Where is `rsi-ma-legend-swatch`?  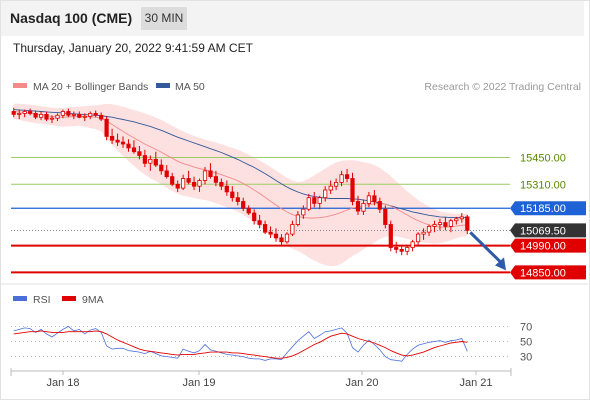
rsi-ma-legend-swatch is located at coordinates (69, 298).